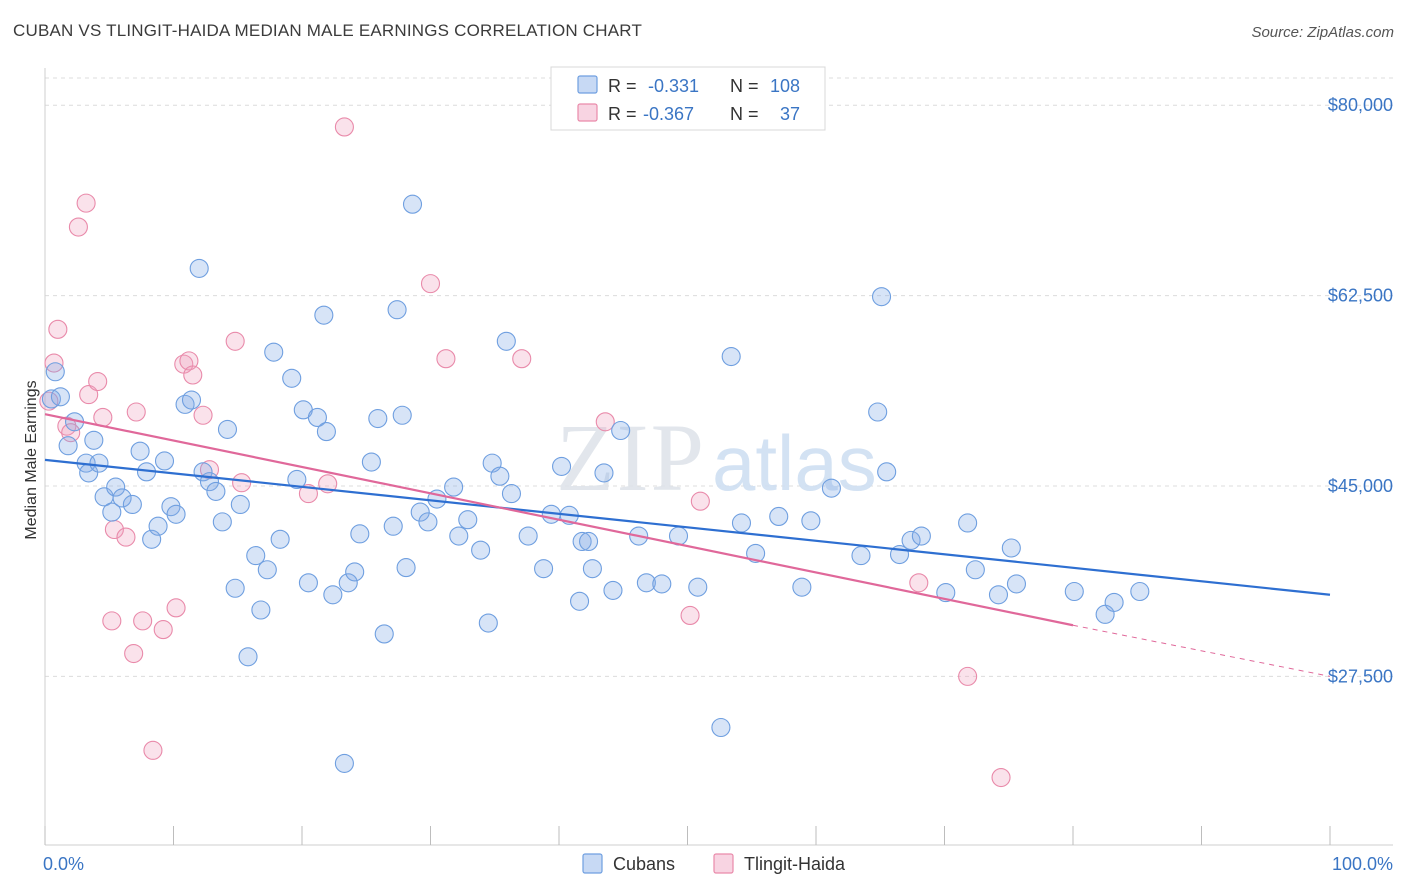  I want to click on x-tick-label-max: 100.0%, so click(1362, 864).